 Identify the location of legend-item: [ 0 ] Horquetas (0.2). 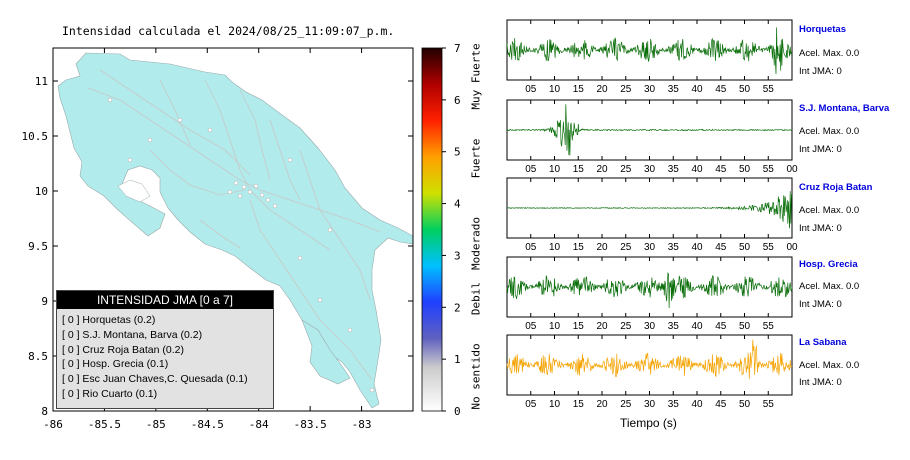
(109, 320).